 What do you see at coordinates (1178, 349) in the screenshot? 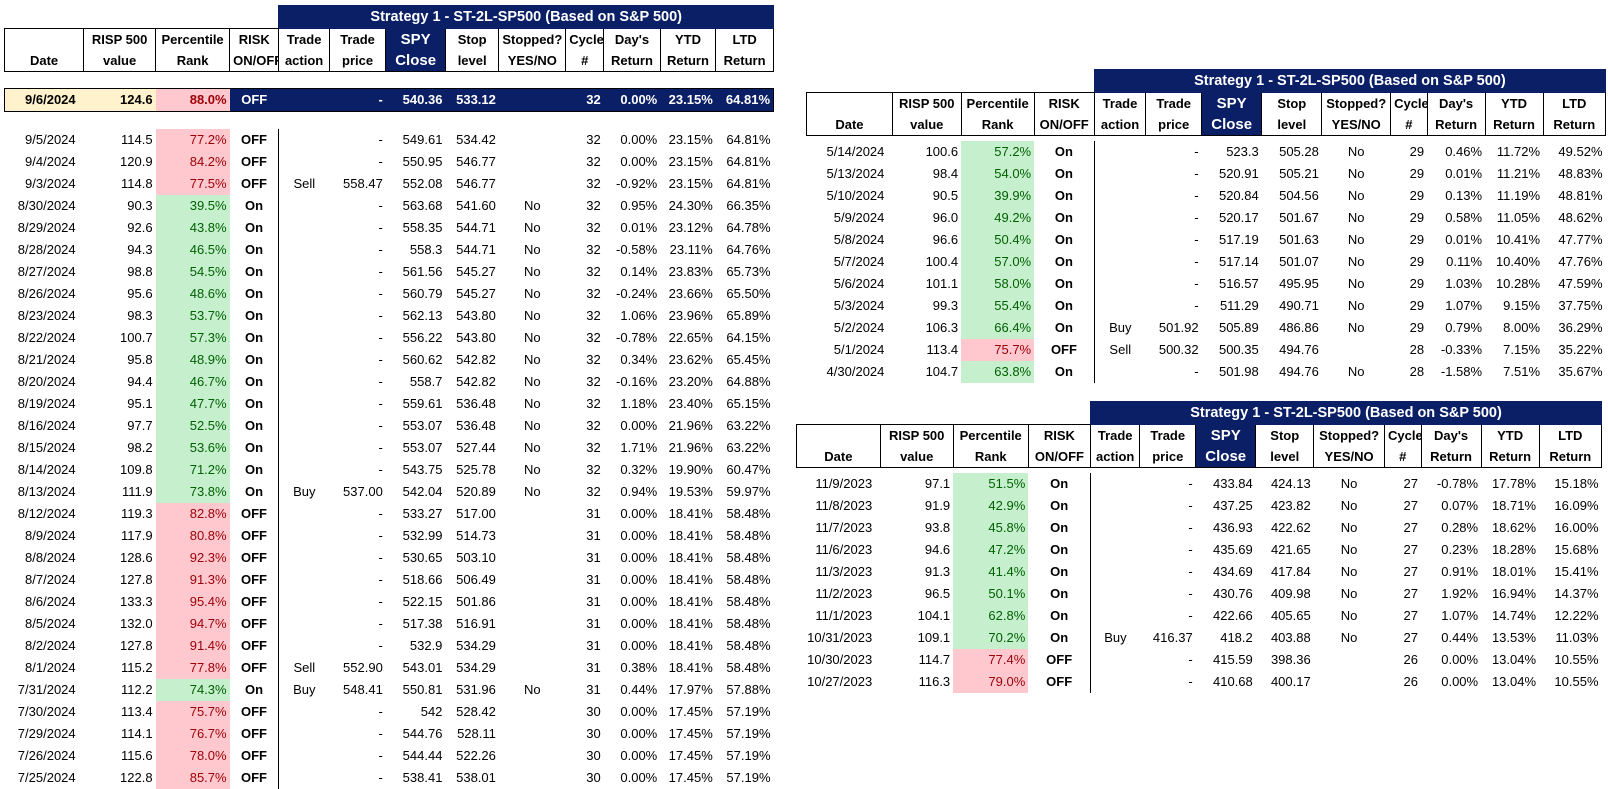
I see `price-cell: 500.32` at bounding box center [1178, 349].